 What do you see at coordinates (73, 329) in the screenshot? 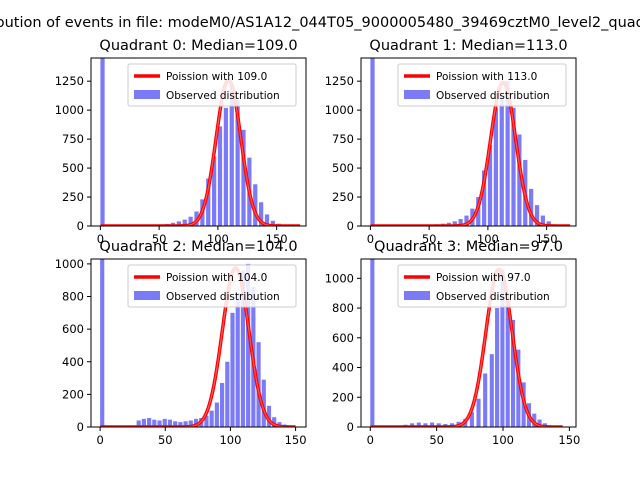
I see `y-tick-label: 600` at bounding box center [73, 329].